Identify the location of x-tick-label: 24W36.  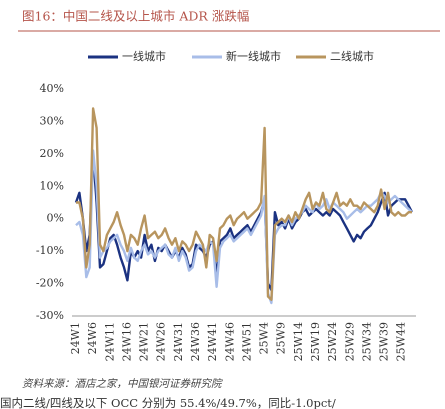
(195, 341).